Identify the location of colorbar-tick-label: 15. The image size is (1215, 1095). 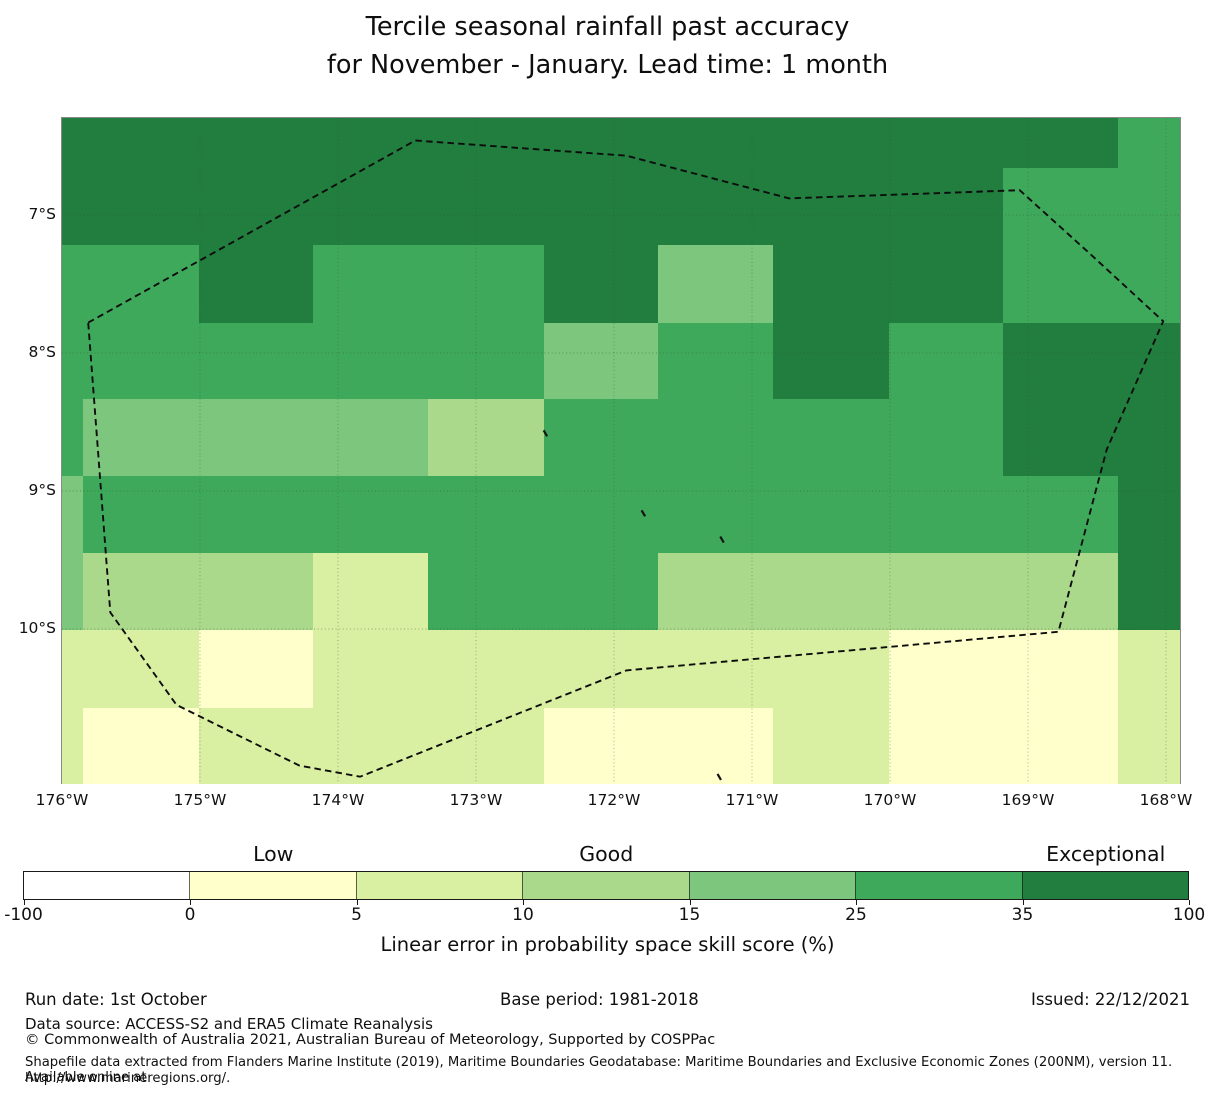
(689, 915).